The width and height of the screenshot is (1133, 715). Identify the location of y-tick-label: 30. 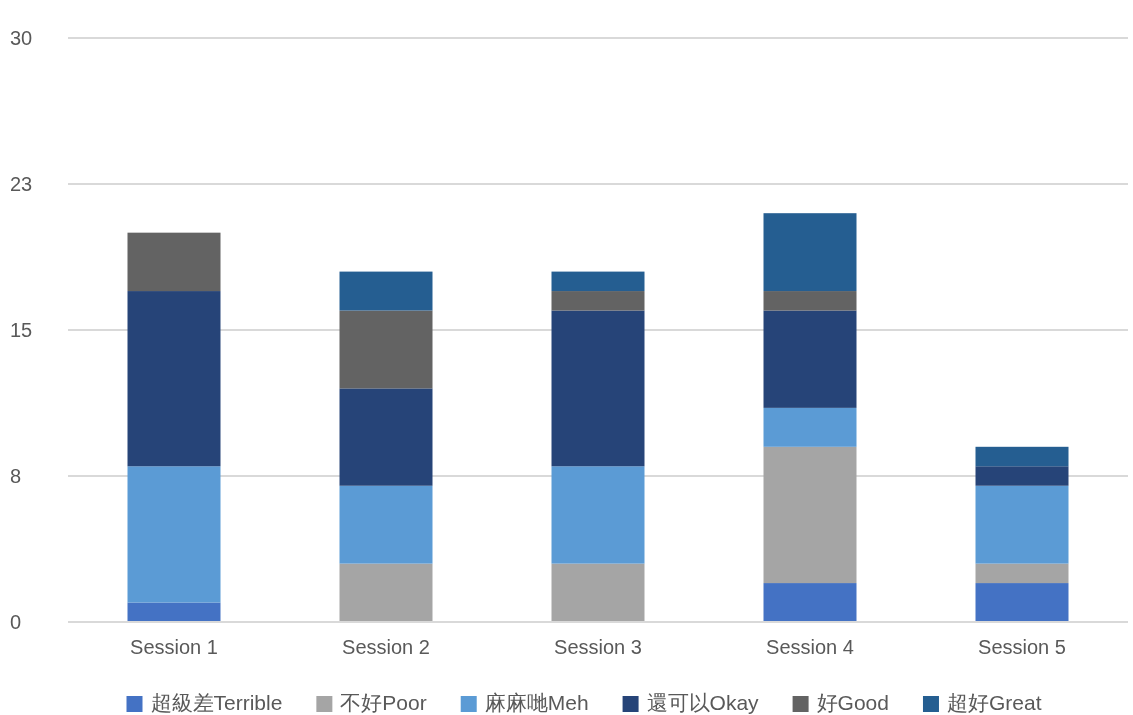
(21, 38).